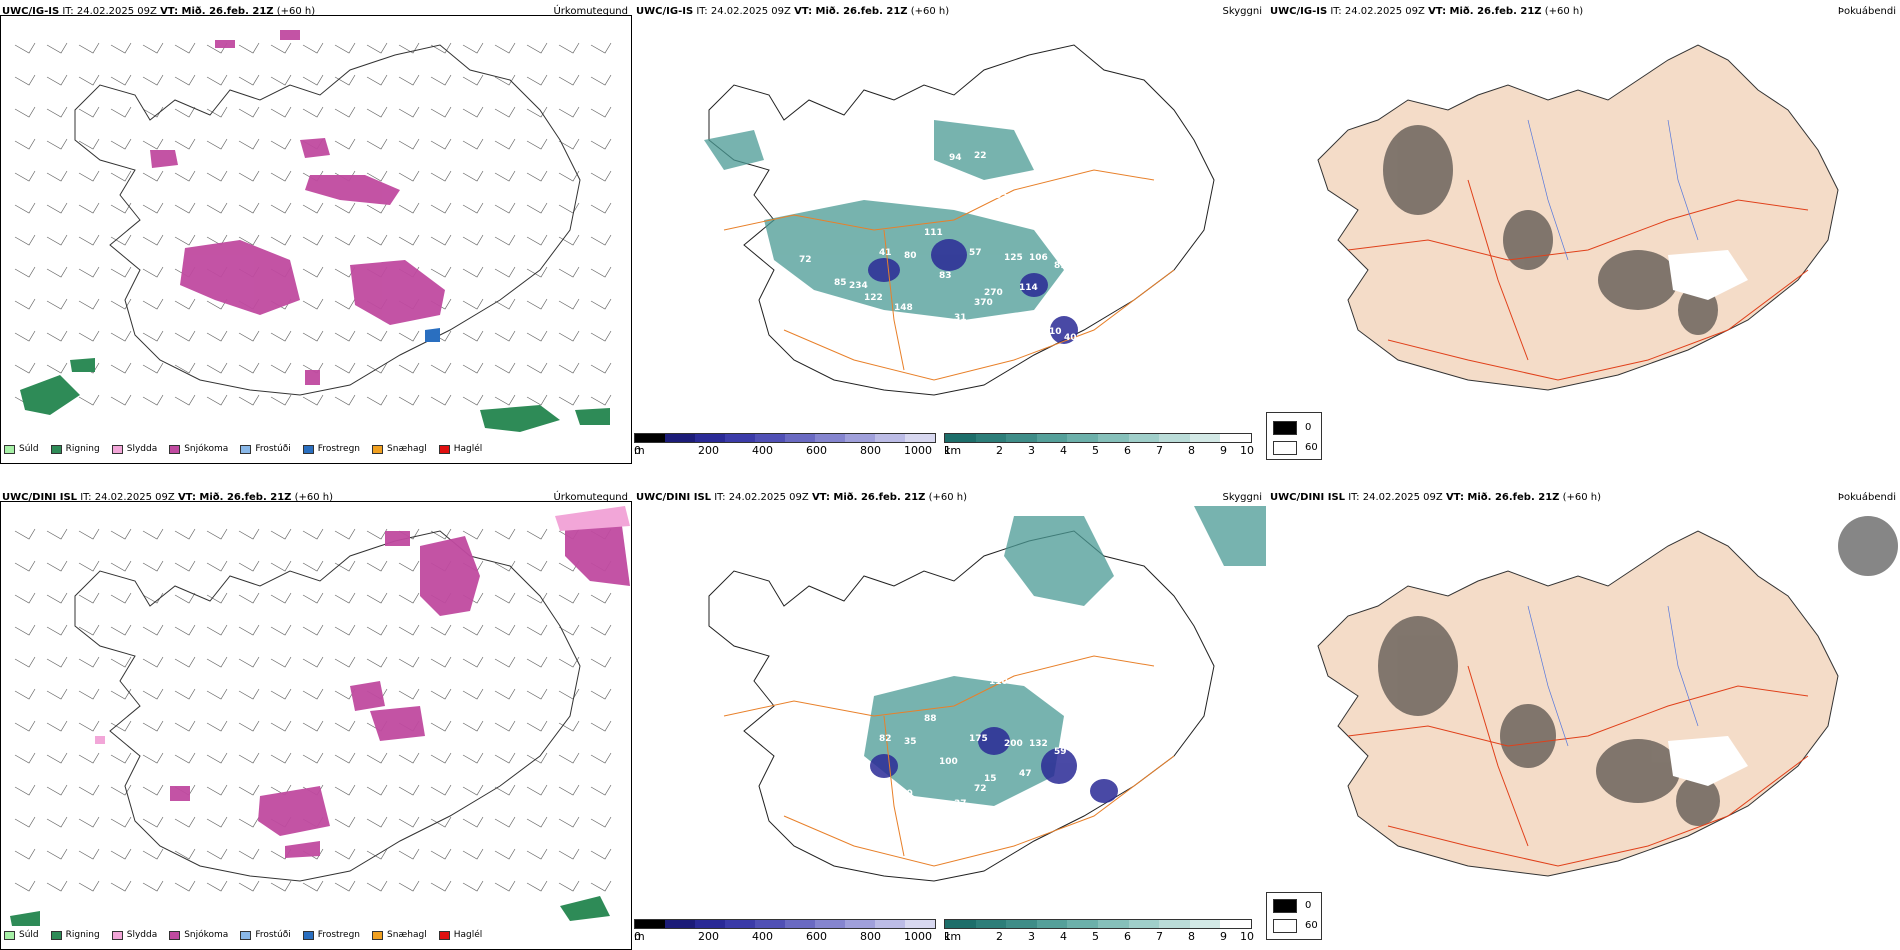 The image size is (1900, 950). I want to click on fog-map, so click(1607, 696).